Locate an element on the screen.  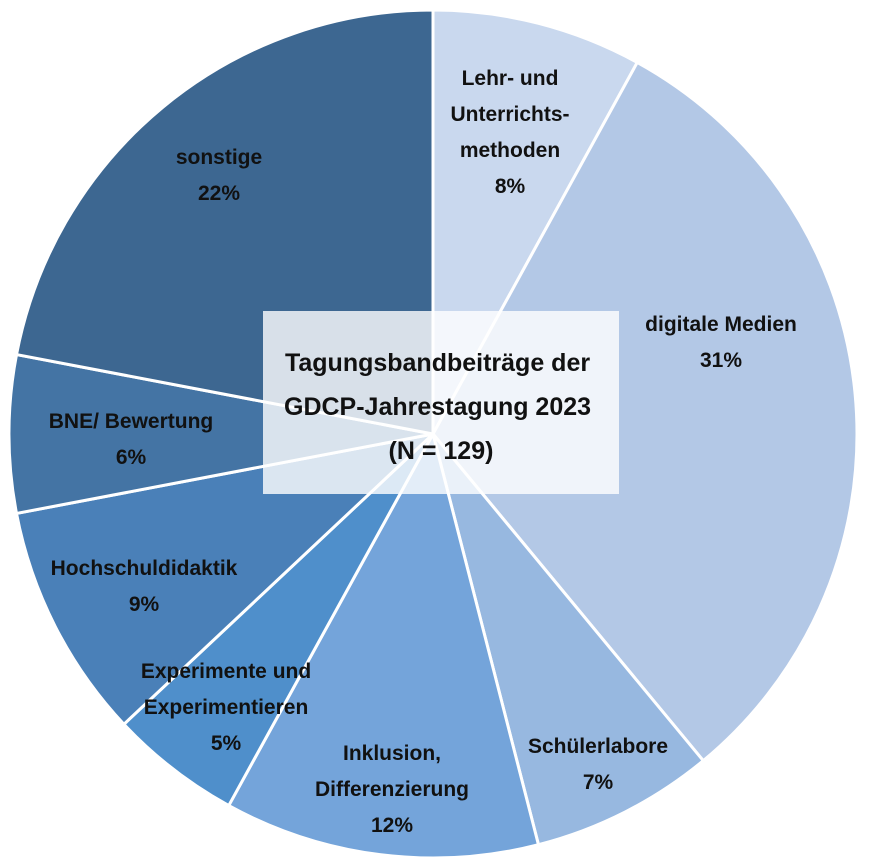
slice-label-2: digitale Medien 31% is located at coordinates (721, 342).